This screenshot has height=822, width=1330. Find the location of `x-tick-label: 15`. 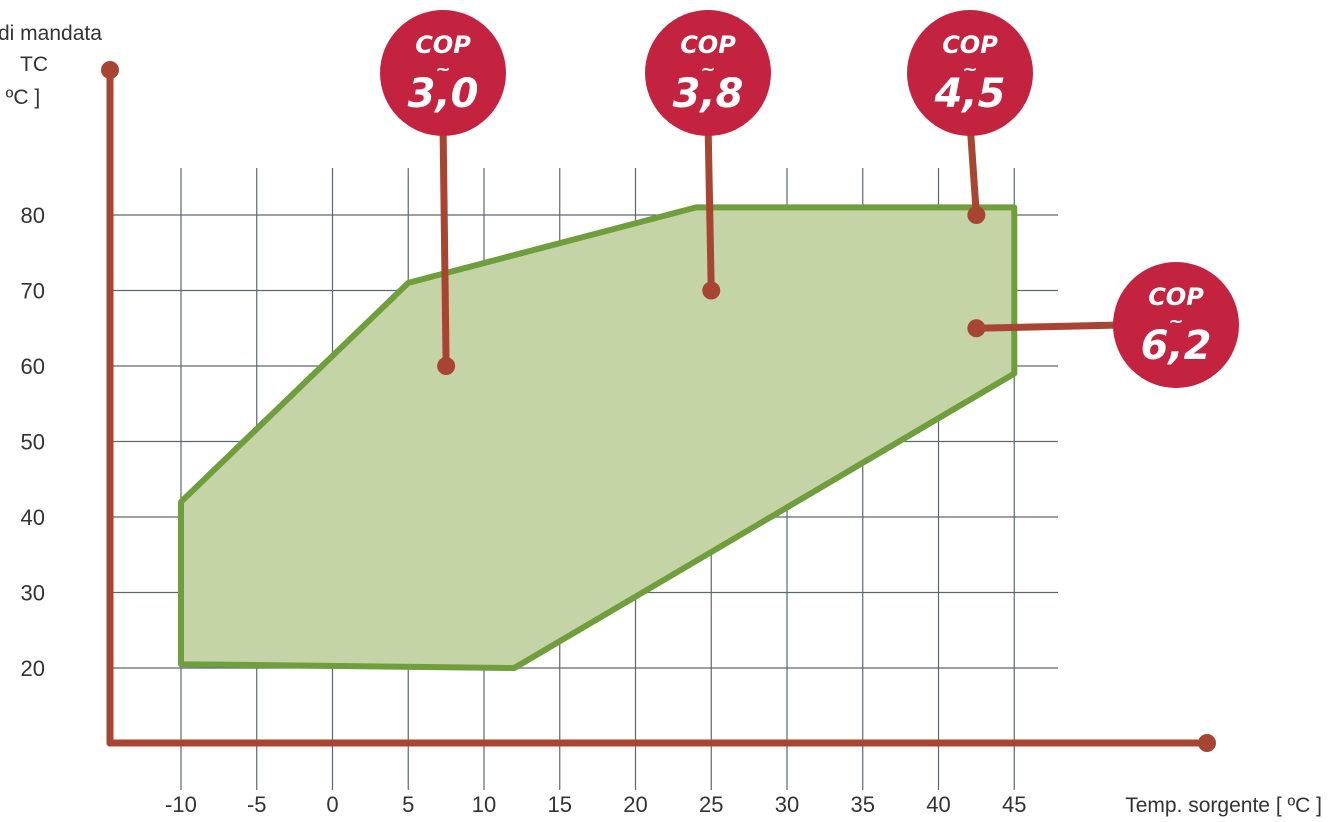

x-tick-label: 15 is located at coordinates (560, 804).